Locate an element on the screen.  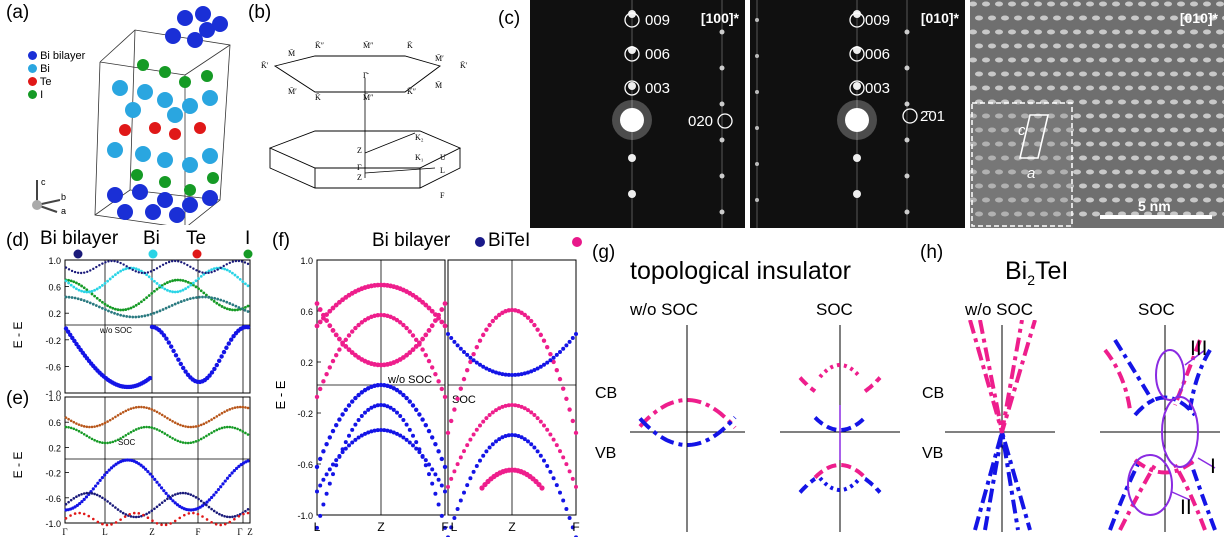
row-label-cb: CB is located at coordinates (606, 393).